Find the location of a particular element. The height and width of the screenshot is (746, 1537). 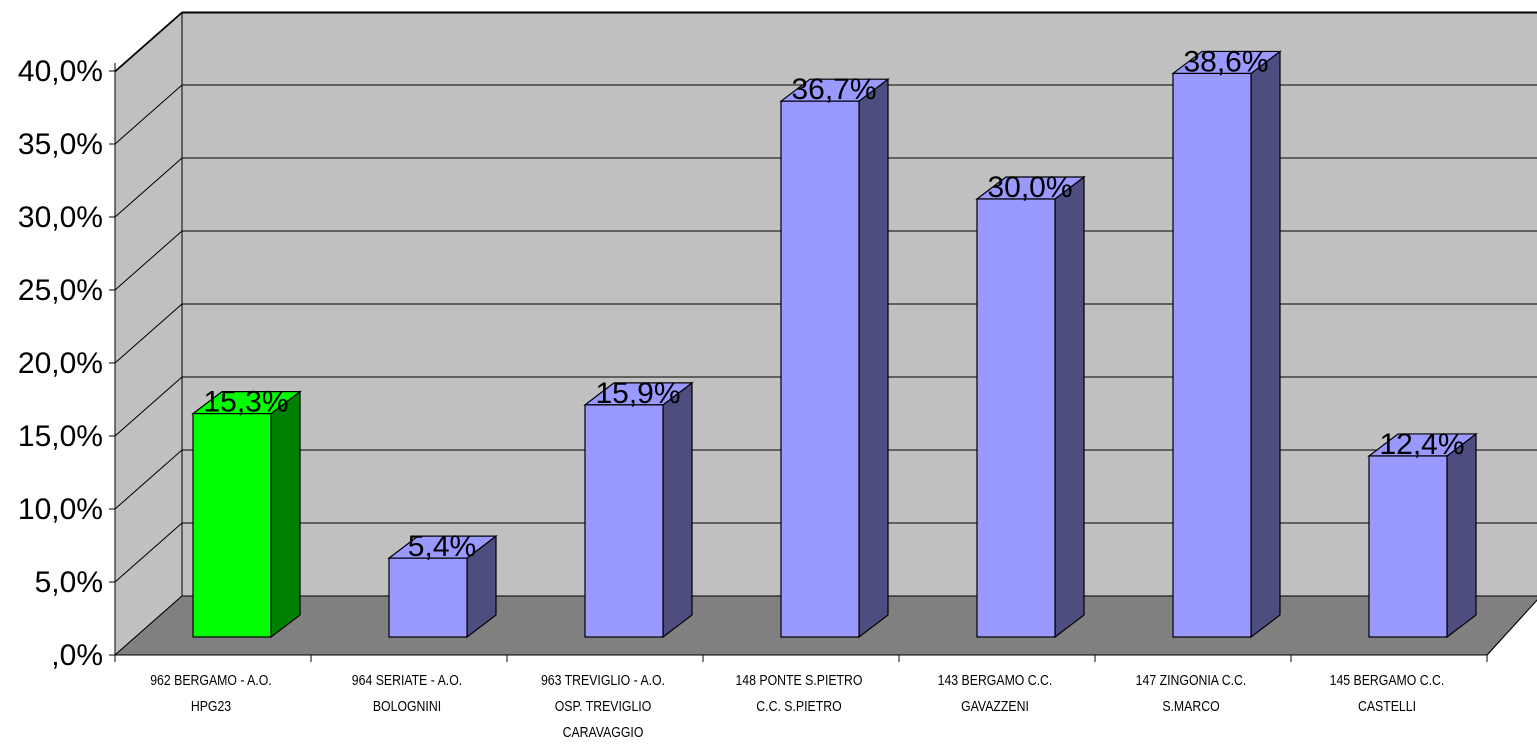

y-tick-label: 10,0% is located at coordinates (60, 509).